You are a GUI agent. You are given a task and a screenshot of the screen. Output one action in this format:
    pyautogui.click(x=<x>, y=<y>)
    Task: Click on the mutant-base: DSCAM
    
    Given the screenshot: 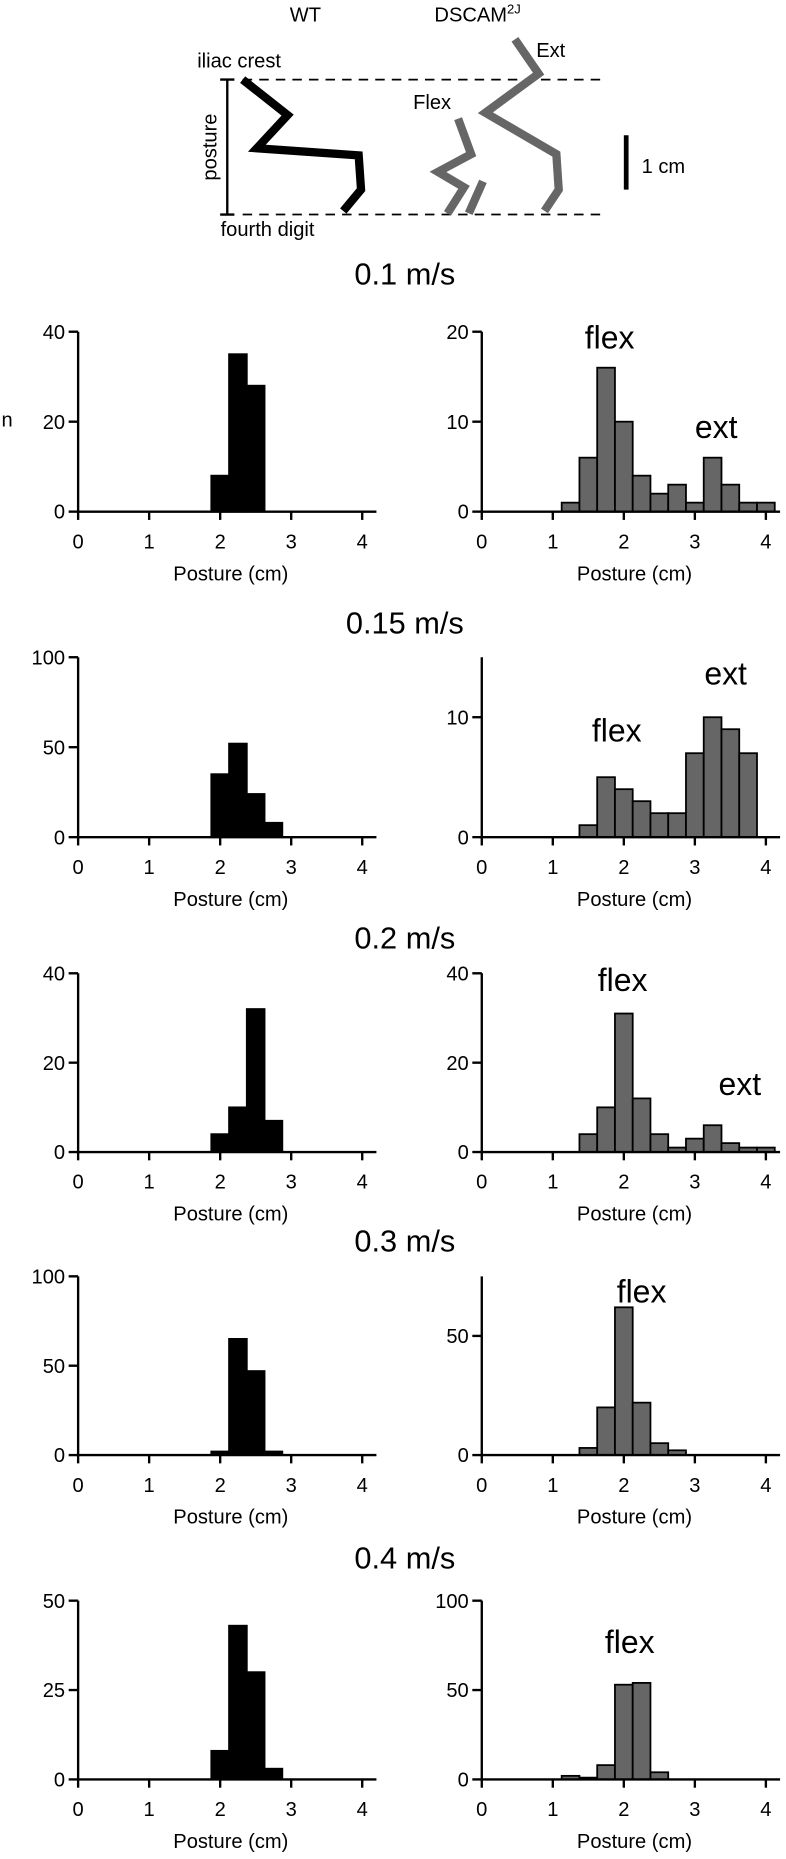 What is the action you would take?
    pyautogui.click(x=470, y=16)
    